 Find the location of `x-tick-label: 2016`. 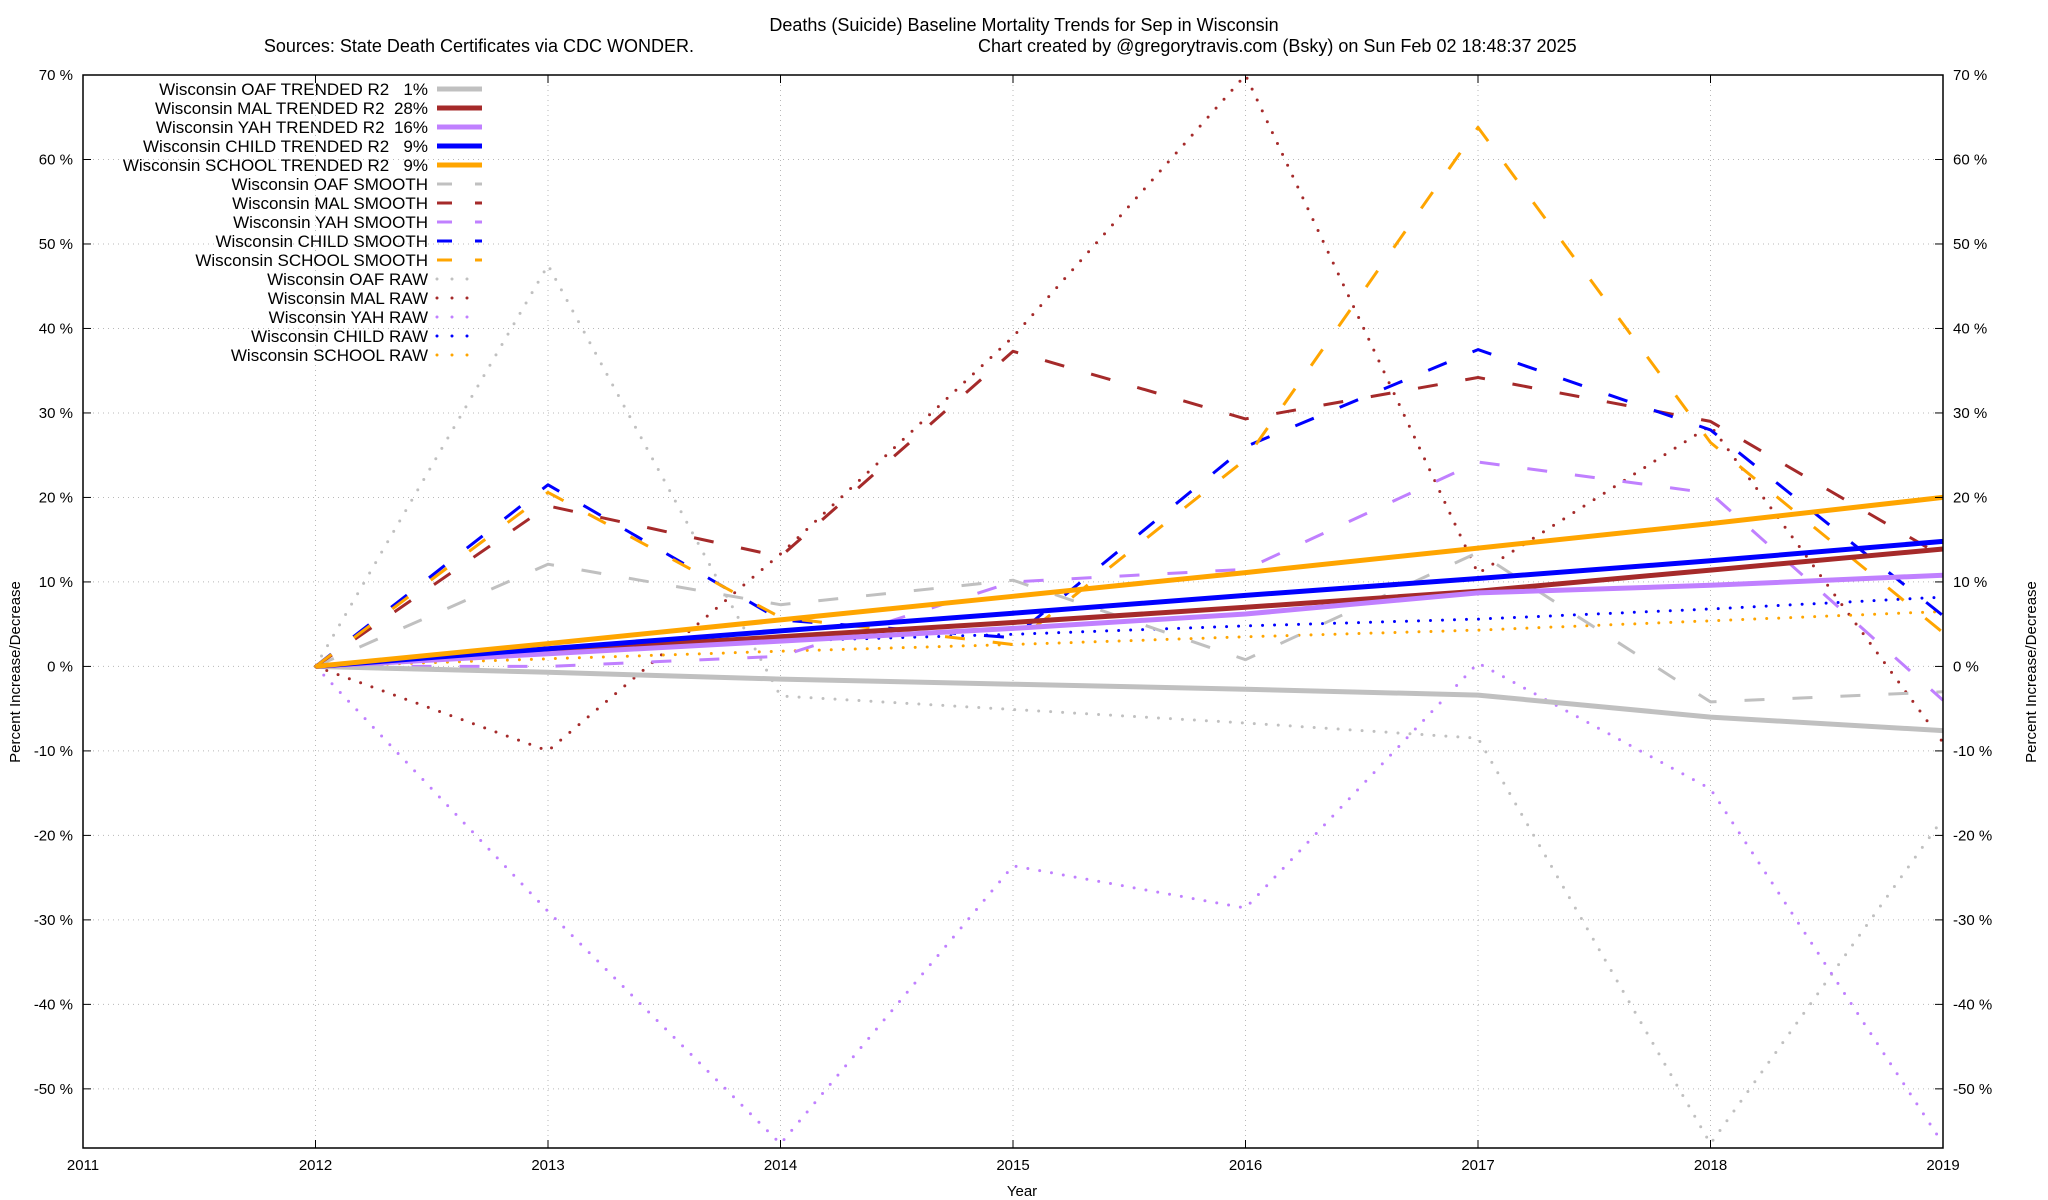

x-tick-label: 2016 is located at coordinates (1245, 1165).